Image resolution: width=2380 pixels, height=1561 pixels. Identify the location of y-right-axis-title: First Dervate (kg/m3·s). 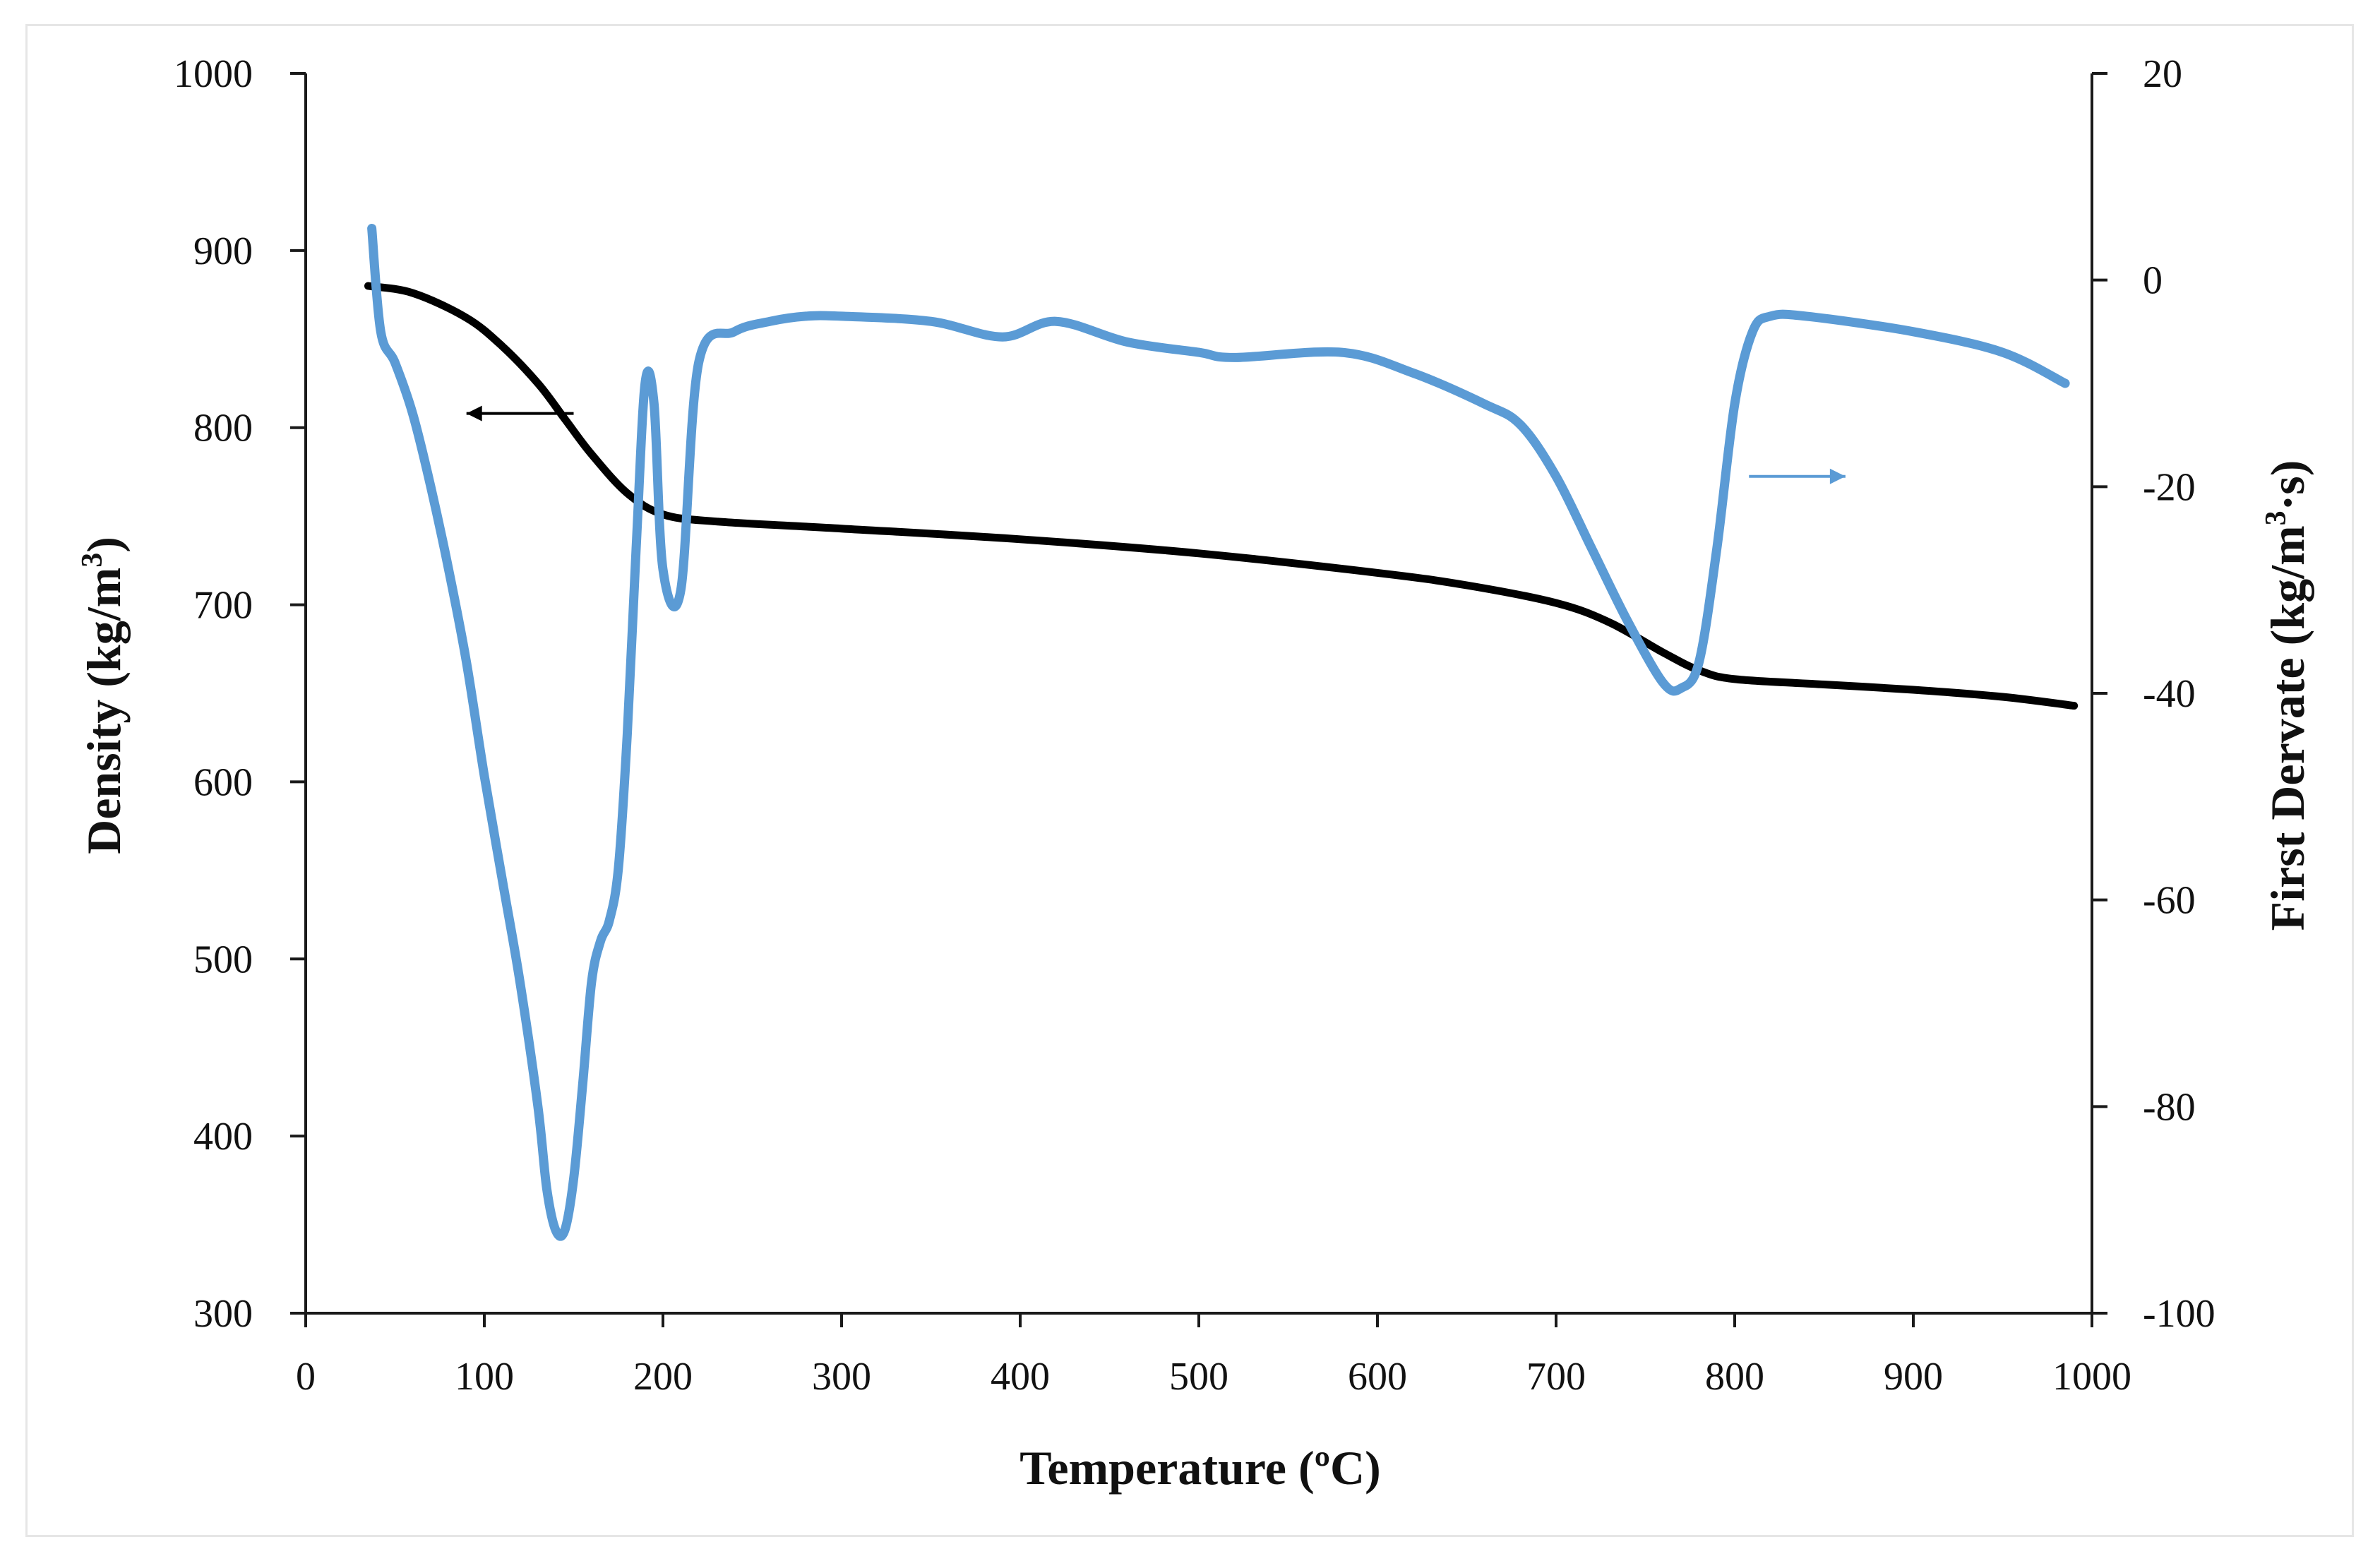
(2287, 695).